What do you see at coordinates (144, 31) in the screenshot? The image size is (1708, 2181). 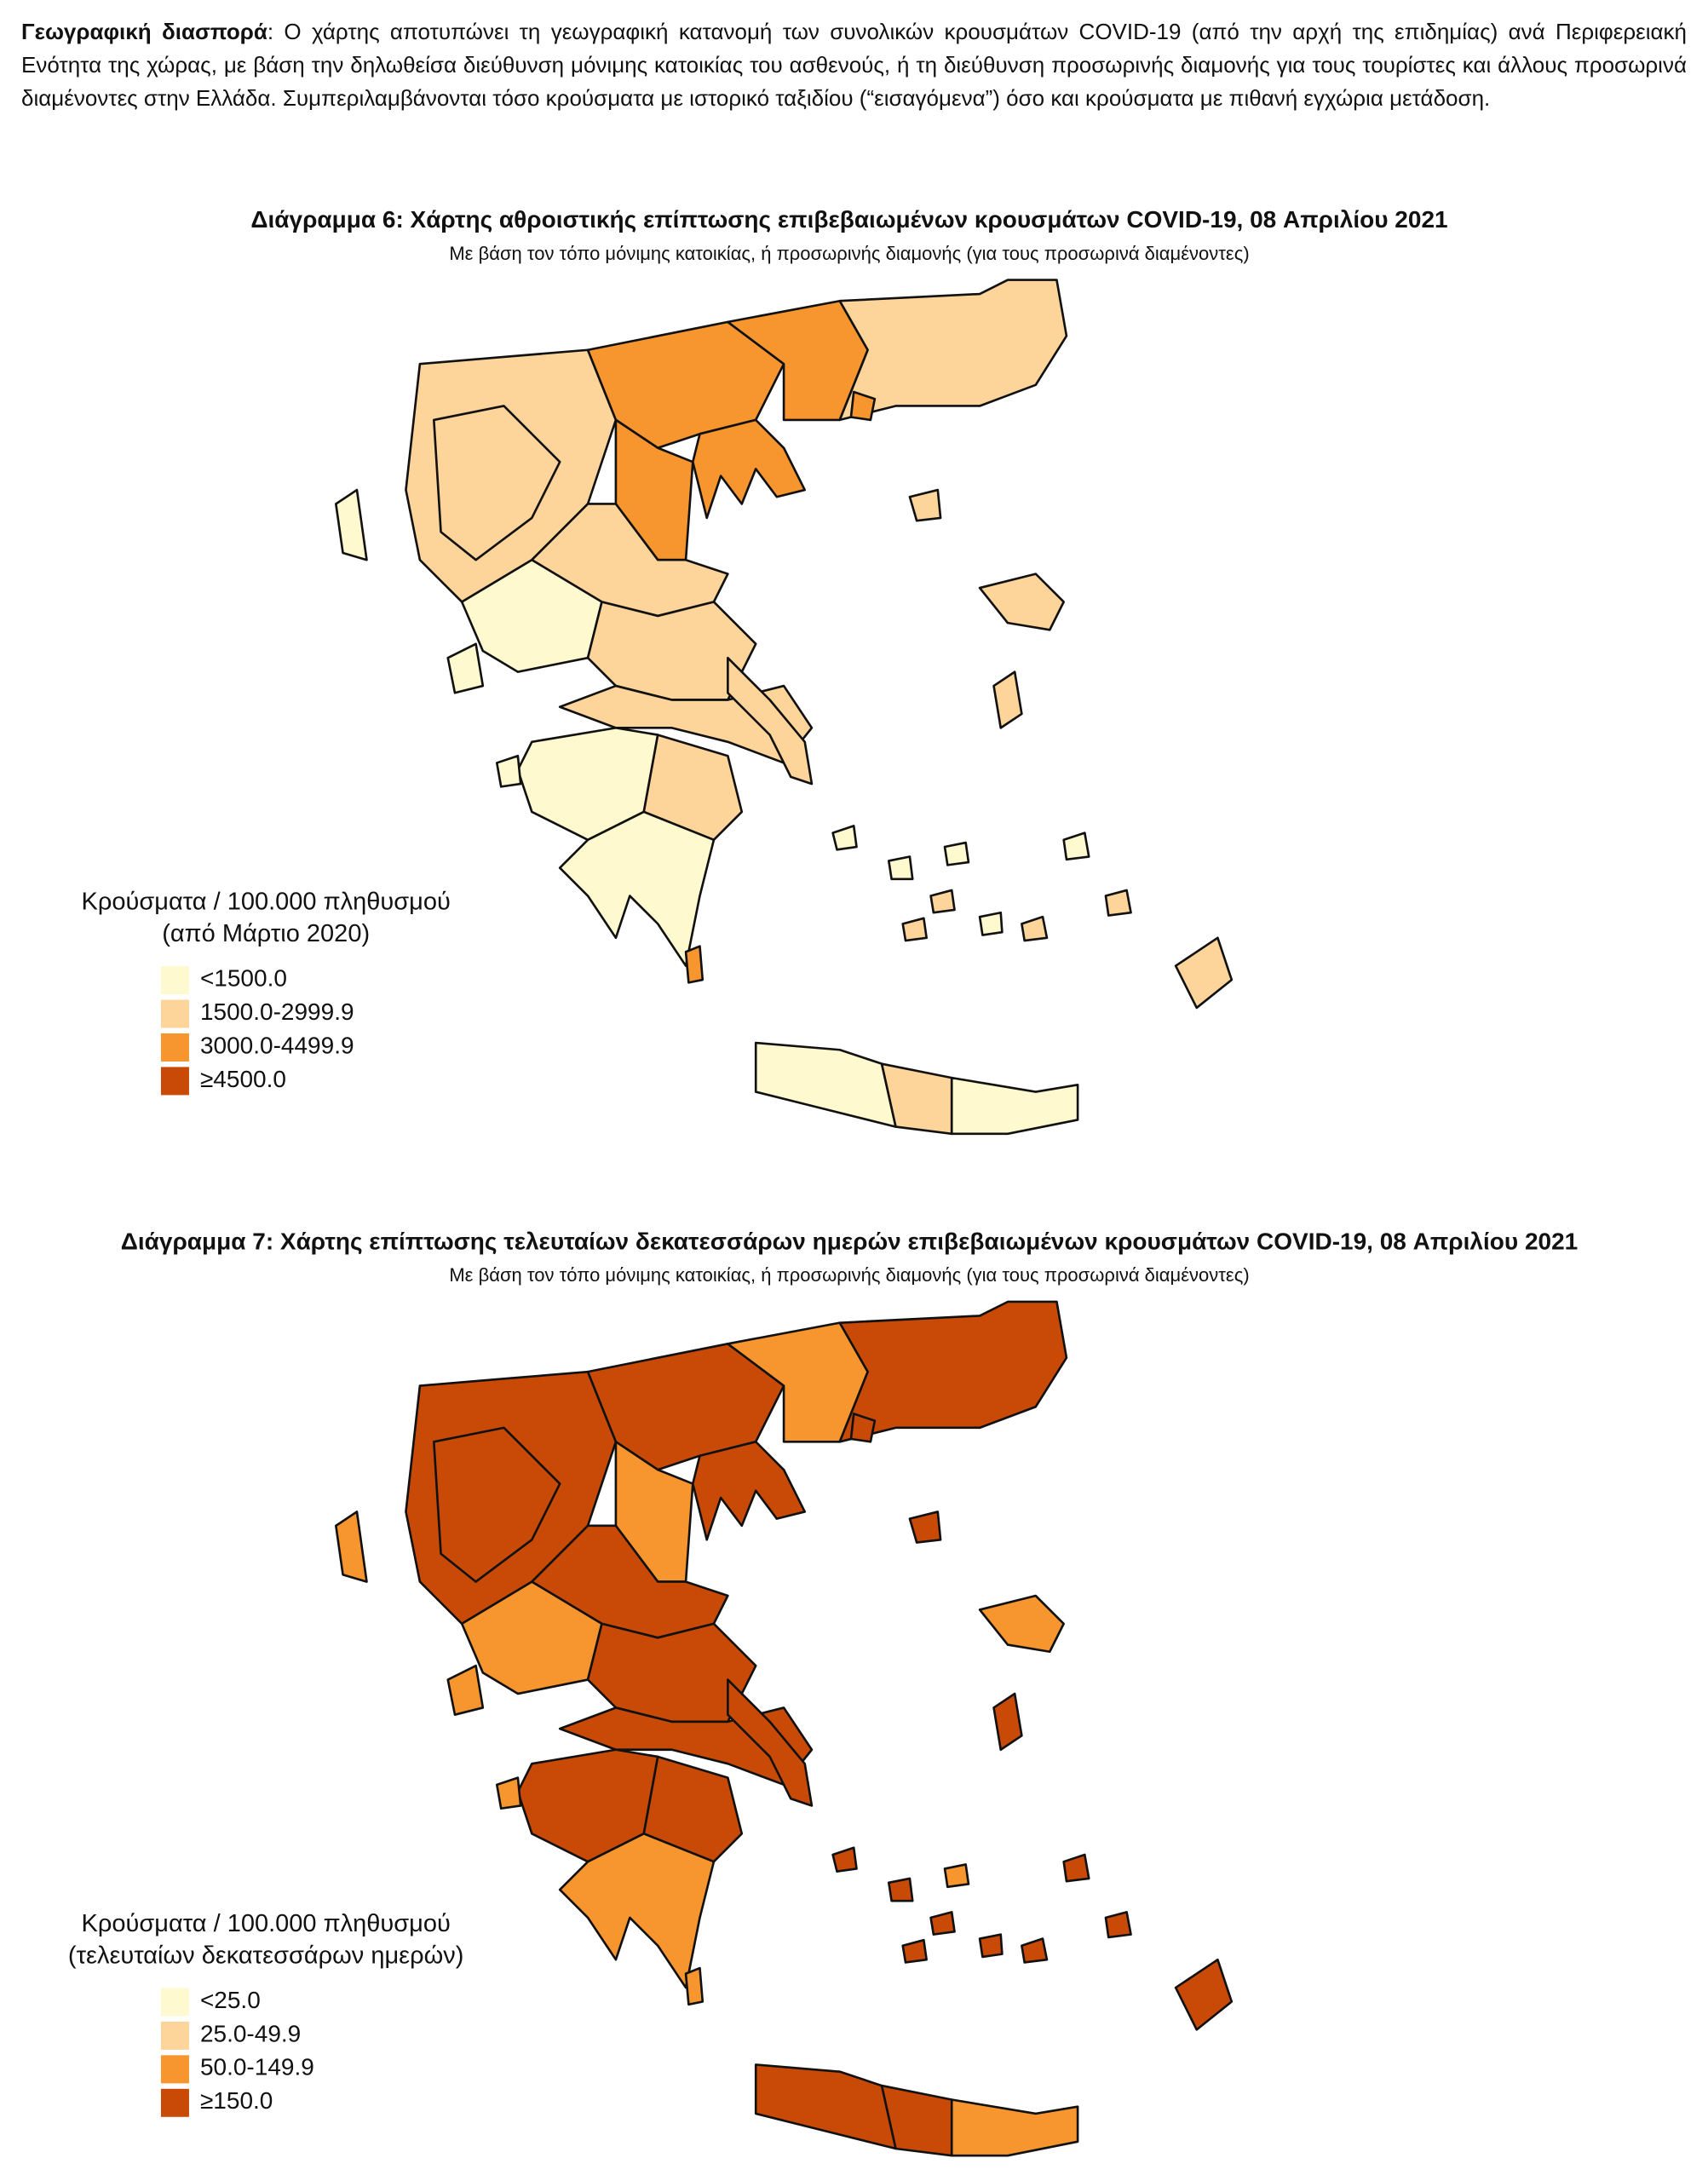 I see `intro-lead: Γεωγραφική διασπορά` at bounding box center [144, 31].